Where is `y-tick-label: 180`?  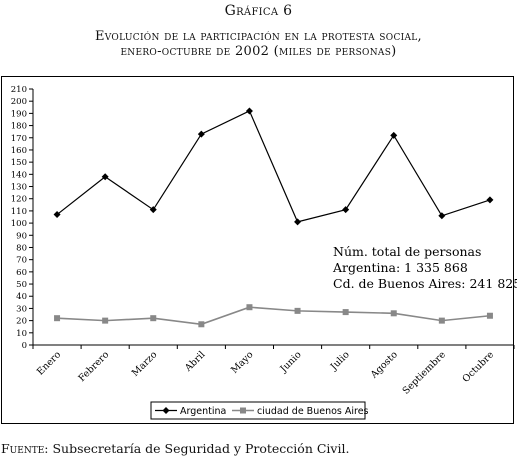
y-tick-label: 180 is located at coordinates (19, 127).